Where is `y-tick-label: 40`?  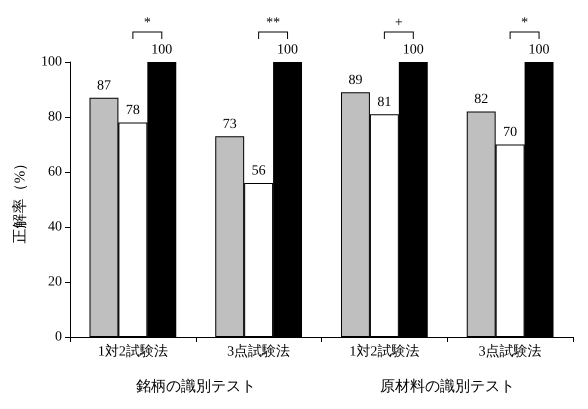
y-tick-label: 40 is located at coordinates (55, 227).